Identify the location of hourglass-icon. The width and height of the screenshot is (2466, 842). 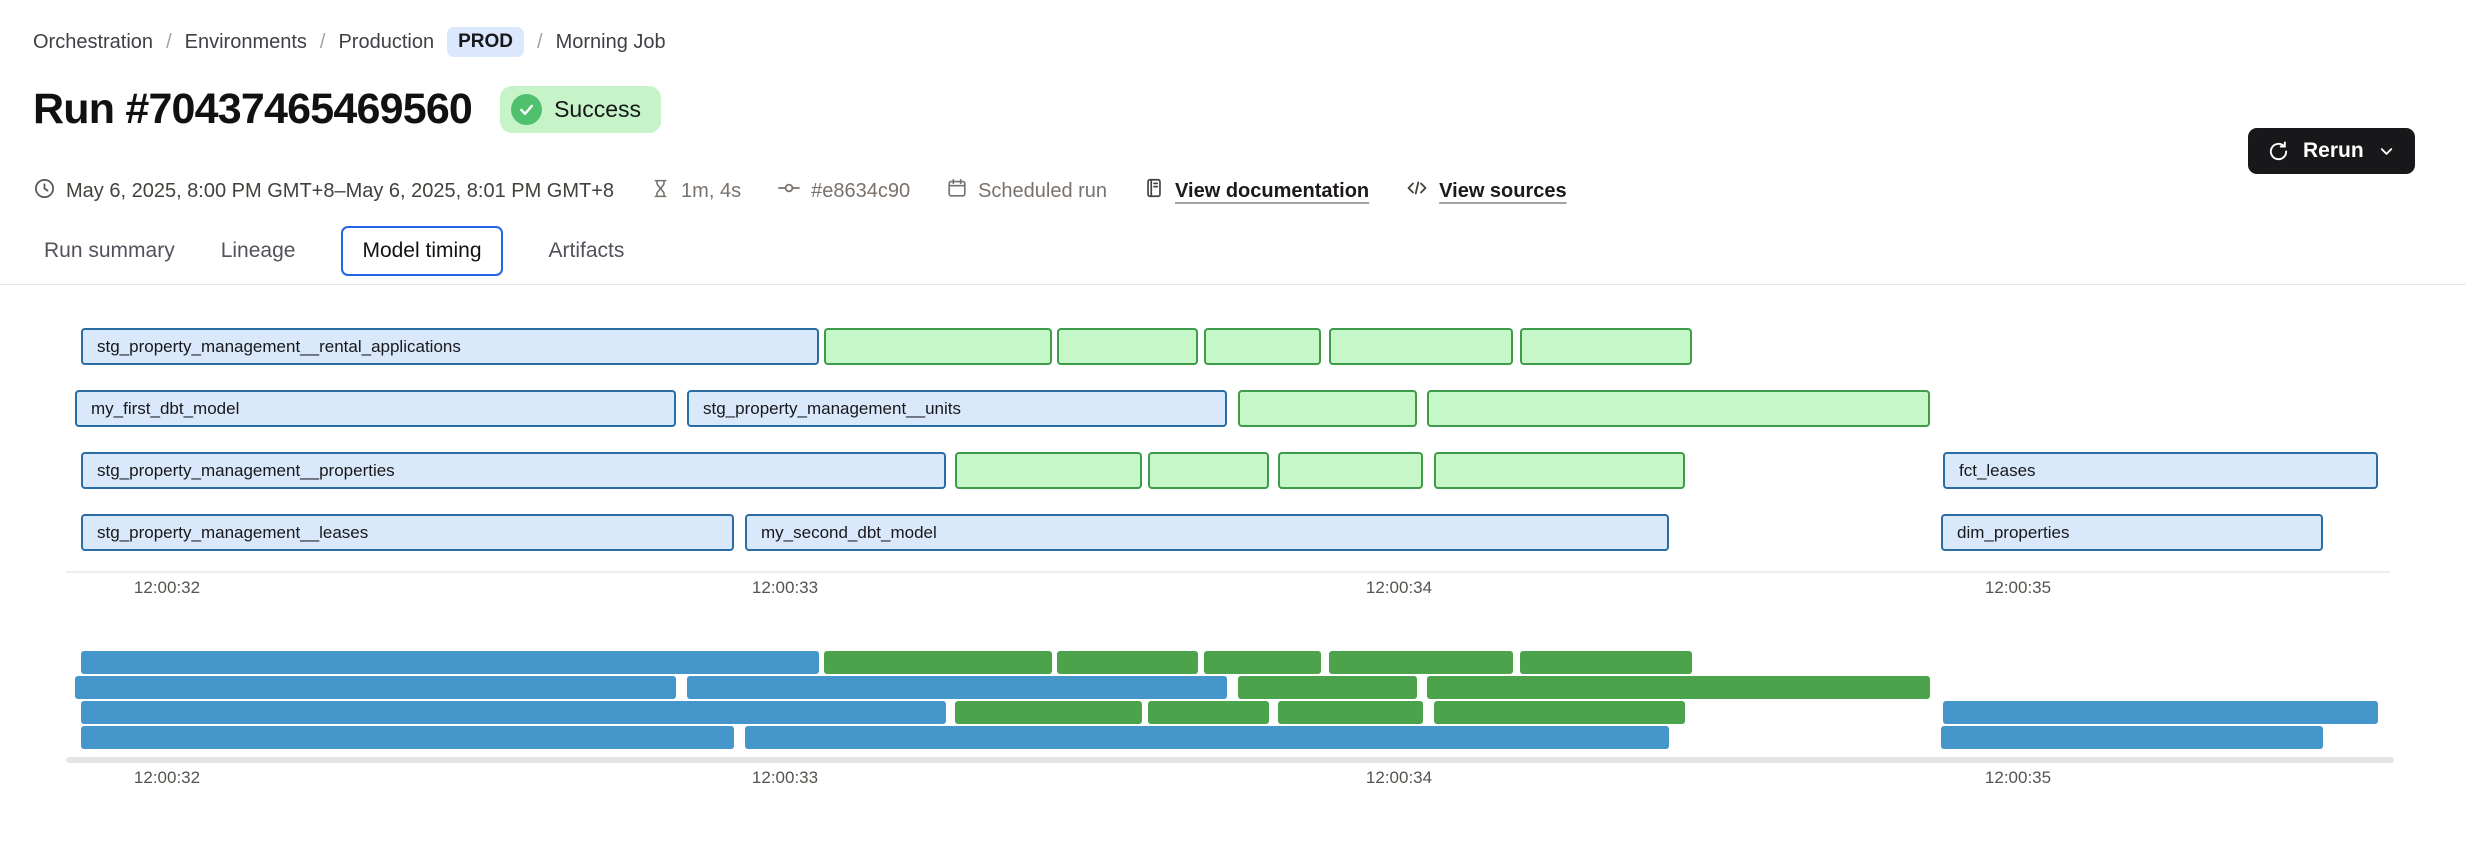
(660, 191).